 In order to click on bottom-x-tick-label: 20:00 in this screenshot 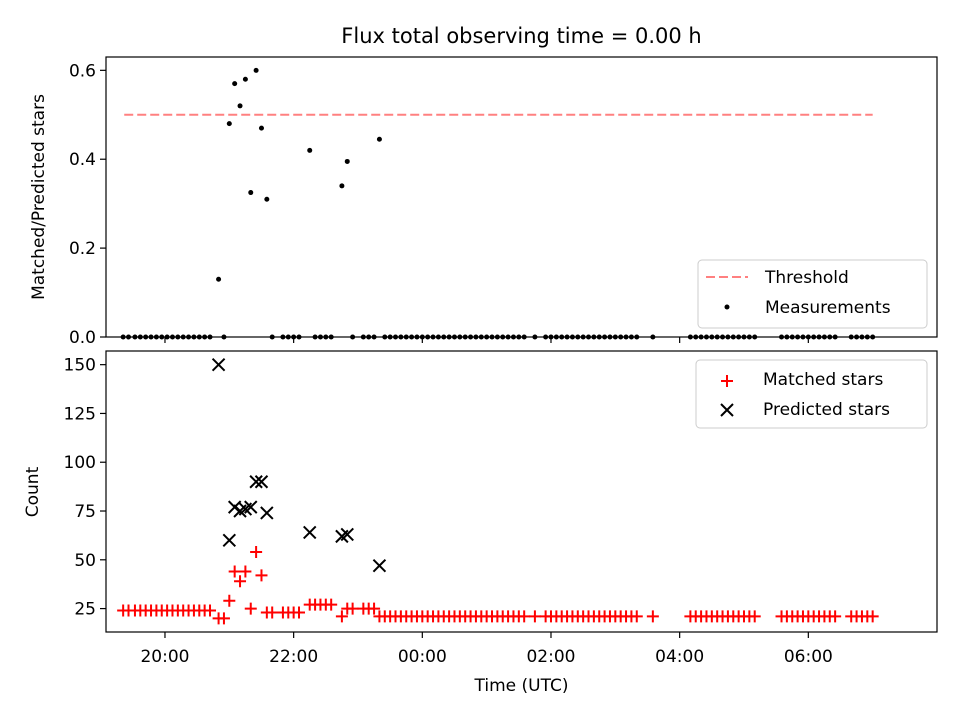, I will do `click(164, 657)`.